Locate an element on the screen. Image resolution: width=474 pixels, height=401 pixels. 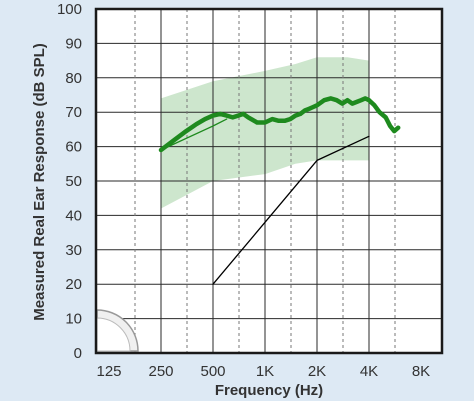
x-tick-labels: 125 250 500 1K 2K 4K 8K is located at coordinates (263, 371).